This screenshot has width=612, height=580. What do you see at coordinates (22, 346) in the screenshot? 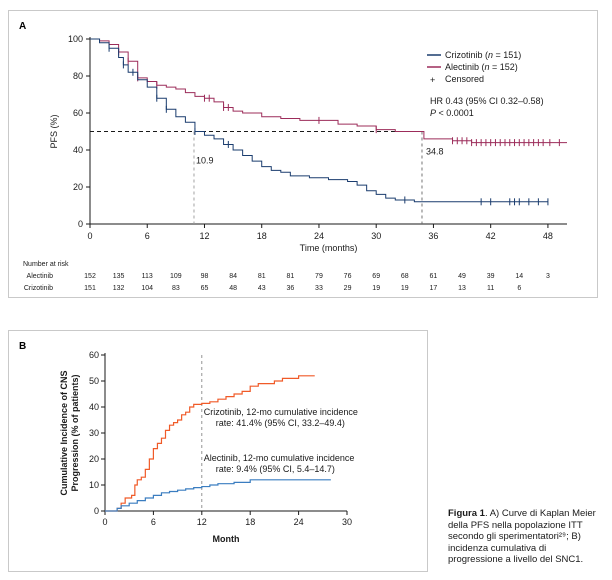
I see `panel-label-b: B` at bounding box center [22, 346].